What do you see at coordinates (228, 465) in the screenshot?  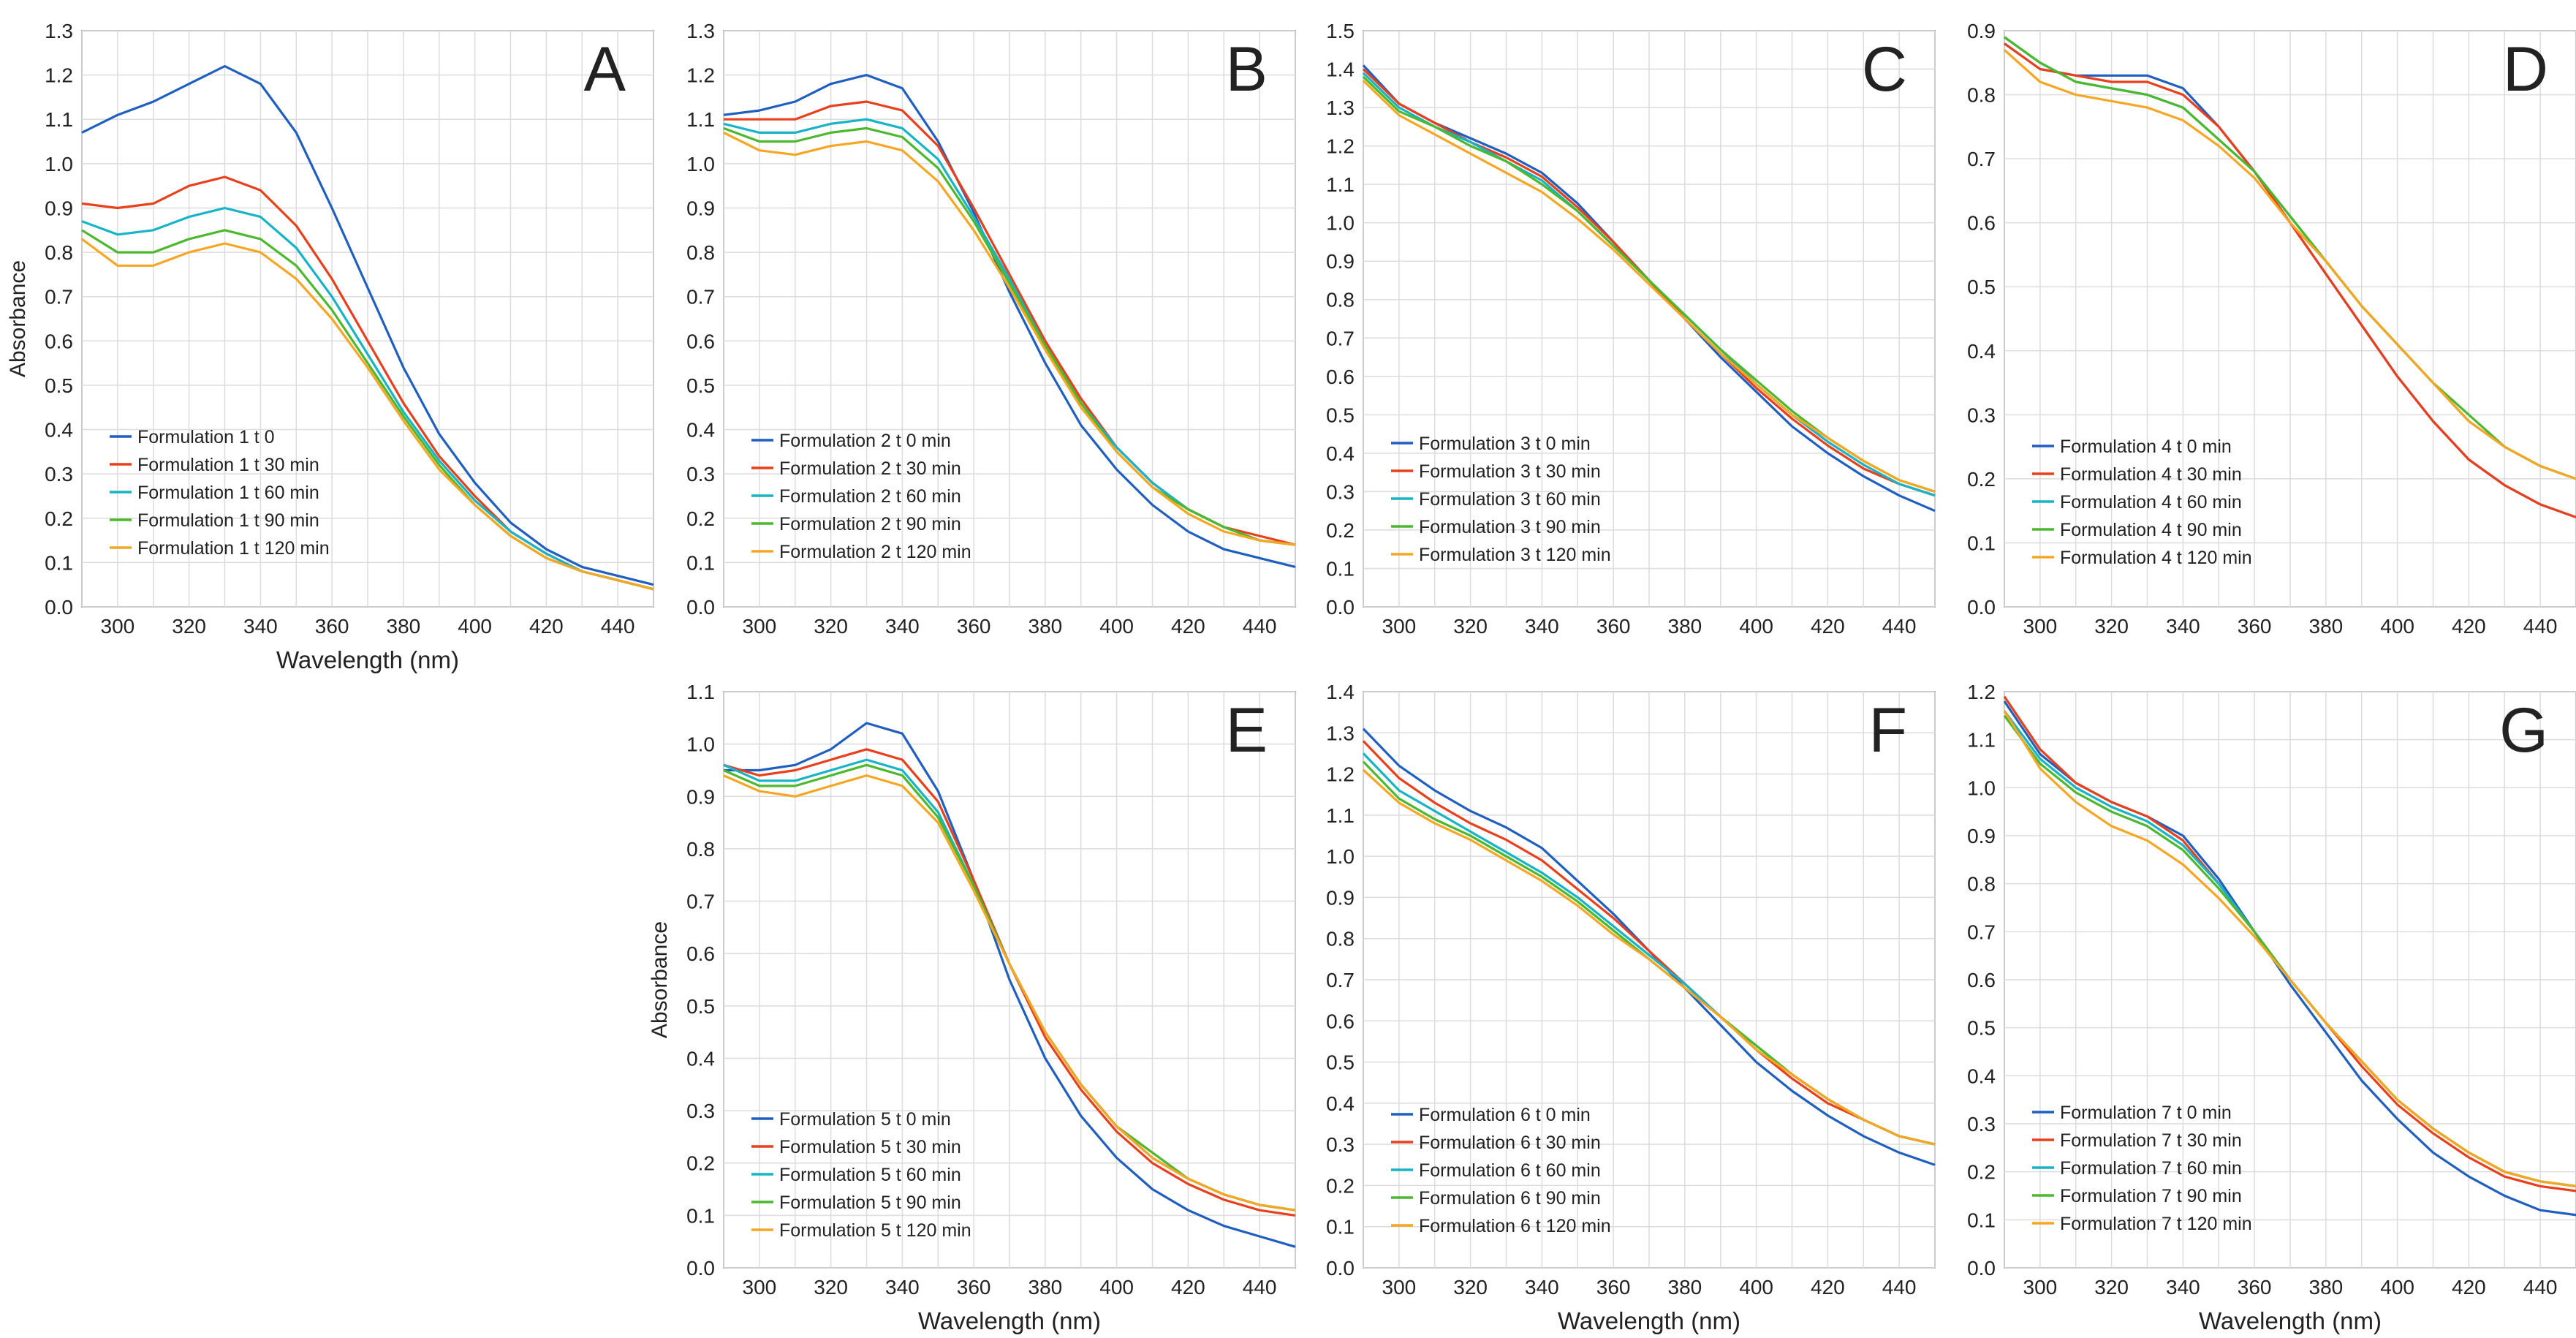 I see `legend-label-t30: Formulation 1 t 30 min` at bounding box center [228, 465].